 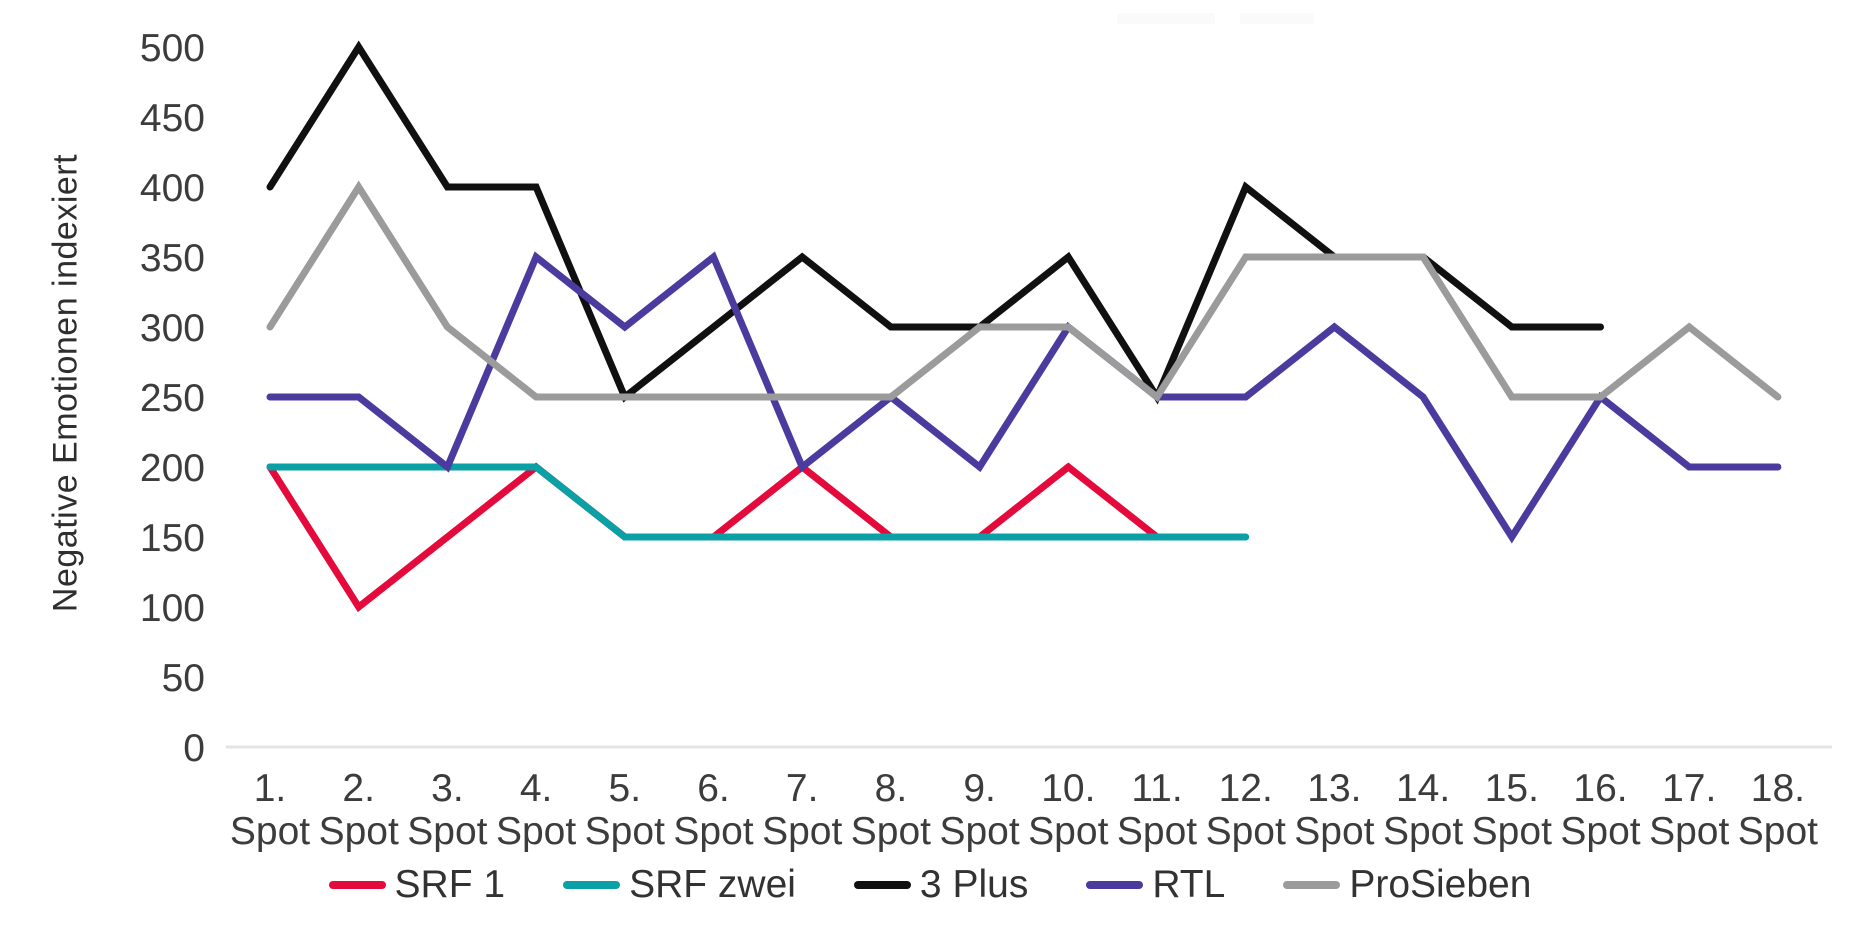 What do you see at coordinates (758, 502) in the screenshot?
I see `series-line-srf-zwei` at bounding box center [758, 502].